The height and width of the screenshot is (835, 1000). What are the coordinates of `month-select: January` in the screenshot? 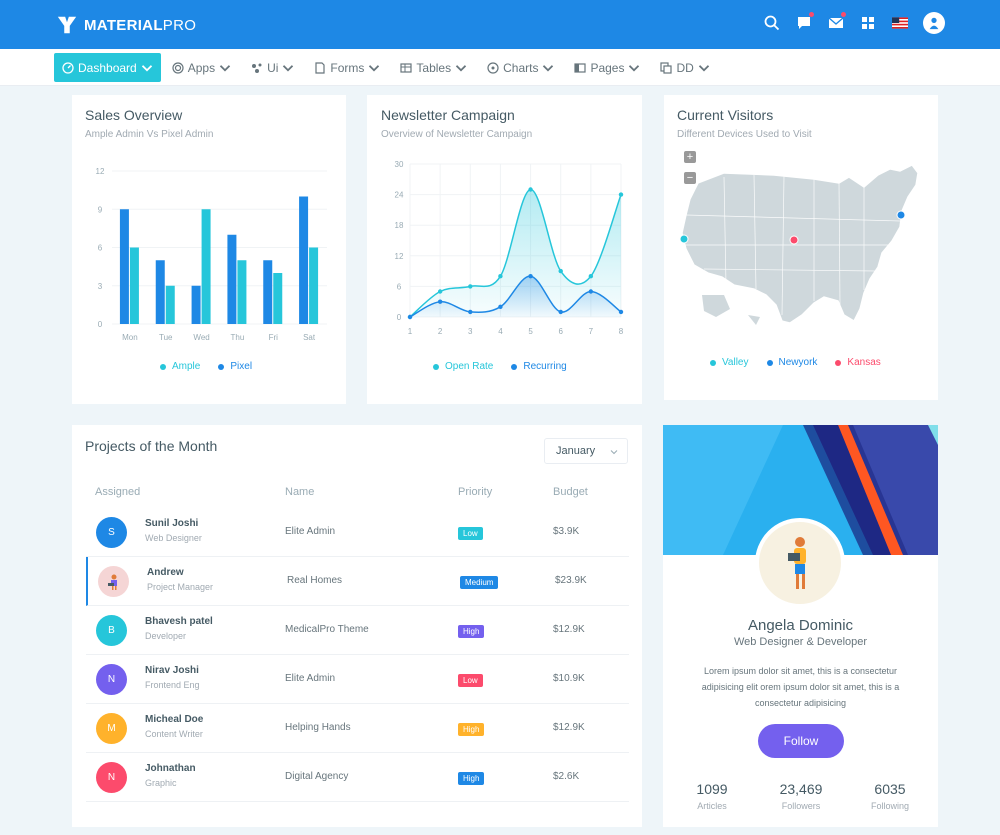 It's located at (586, 451).